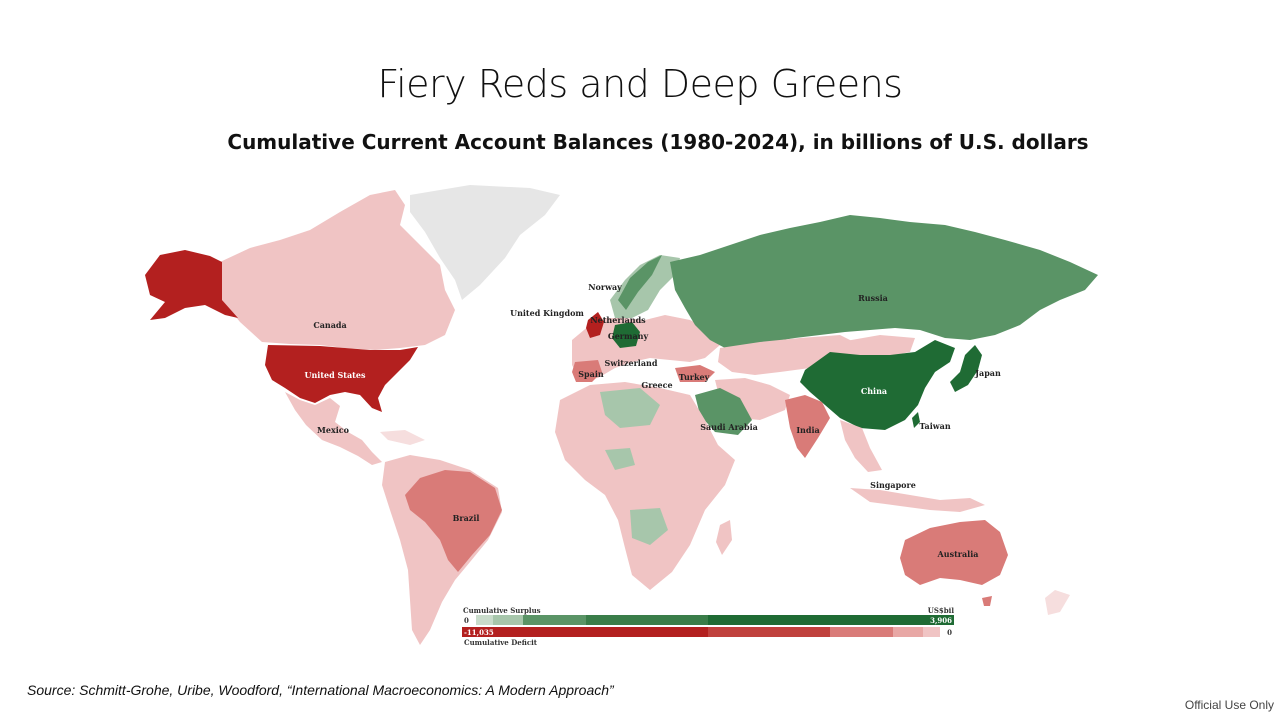 The width and height of the screenshot is (1280, 720). I want to click on legend-surplus-label: Cumulative Surplus, so click(502, 610).